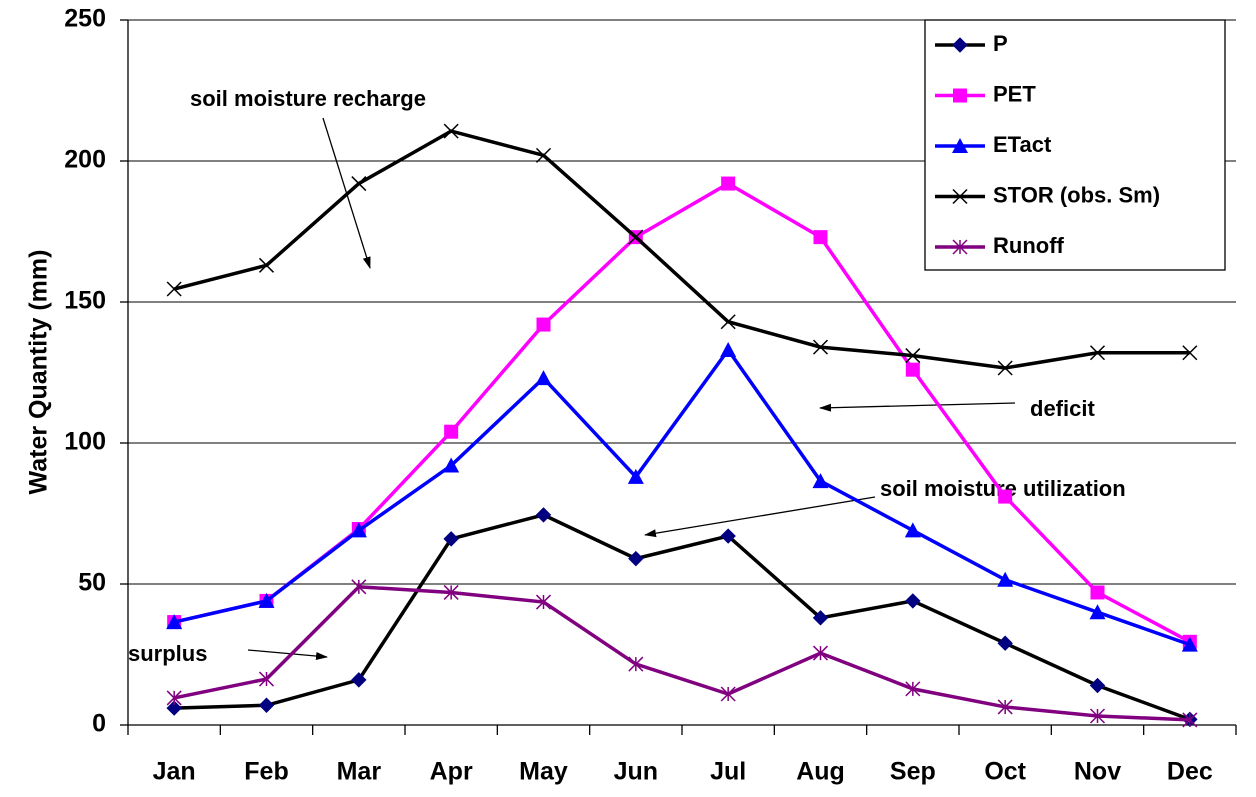 The width and height of the screenshot is (1256, 797). I want to click on x-tick-label: Aug, so click(820, 772).